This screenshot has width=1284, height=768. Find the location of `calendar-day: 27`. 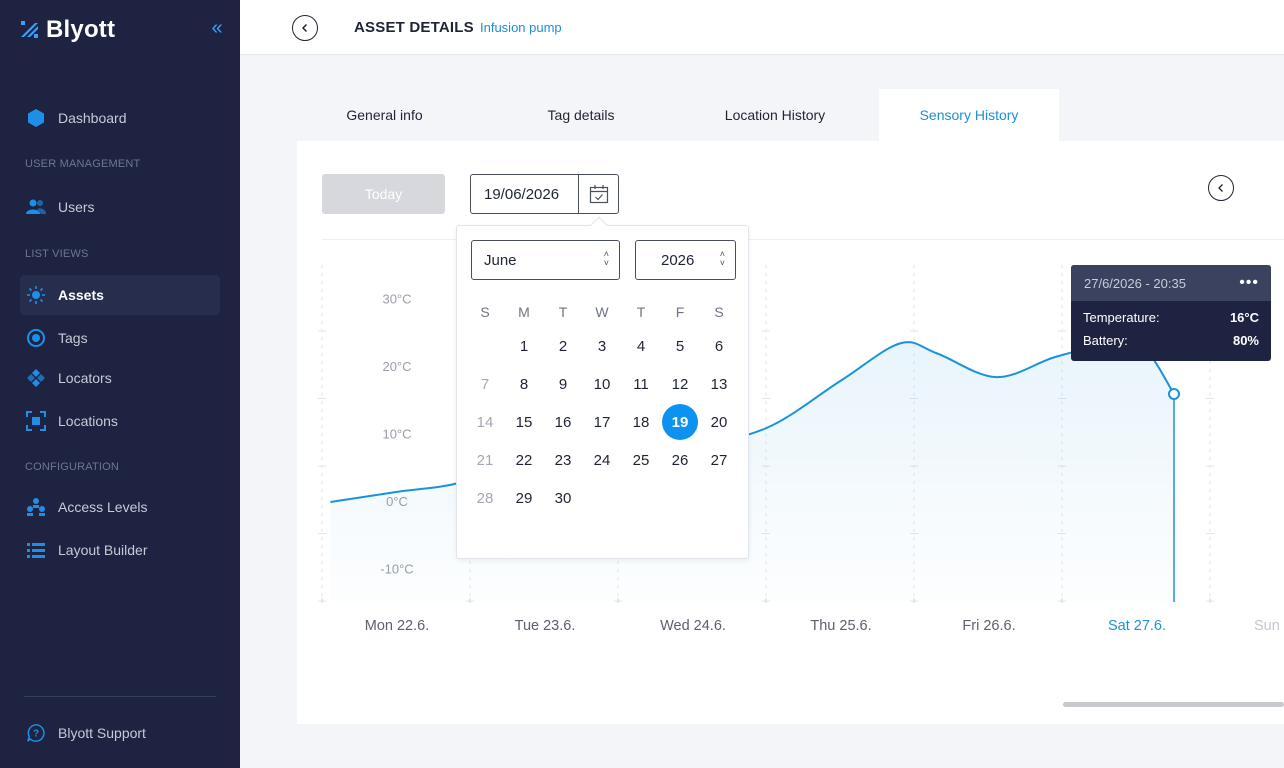

calendar-day: 27 is located at coordinates (719, 460).